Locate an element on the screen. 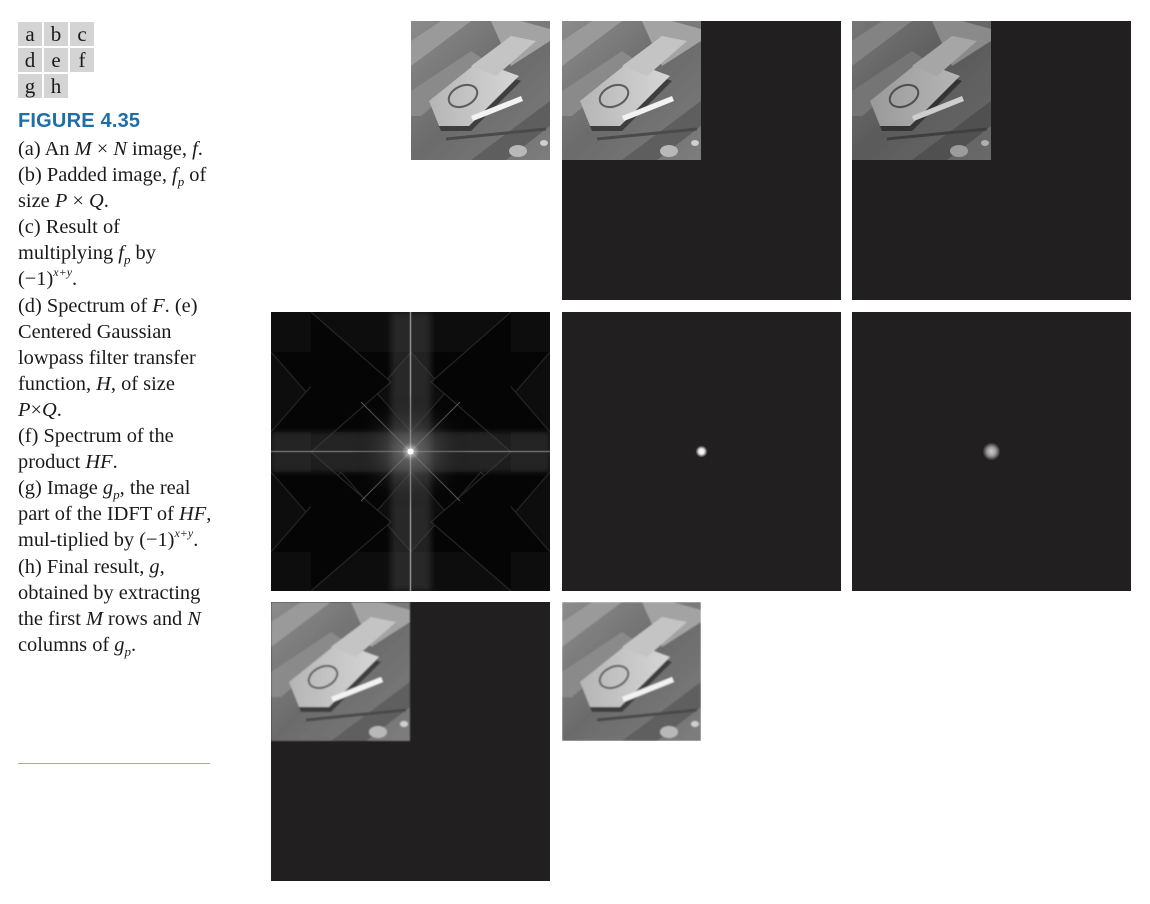 This screenshot has width=1150, height=904. panel-key-e: e is located at coordinates (56, 60).